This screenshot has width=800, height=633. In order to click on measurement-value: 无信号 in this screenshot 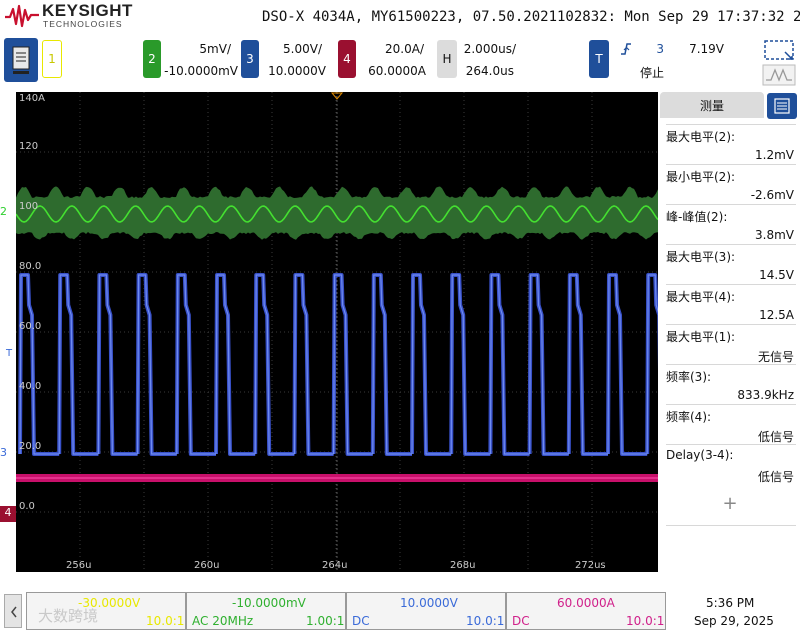, I will do `click(776, 356)`.